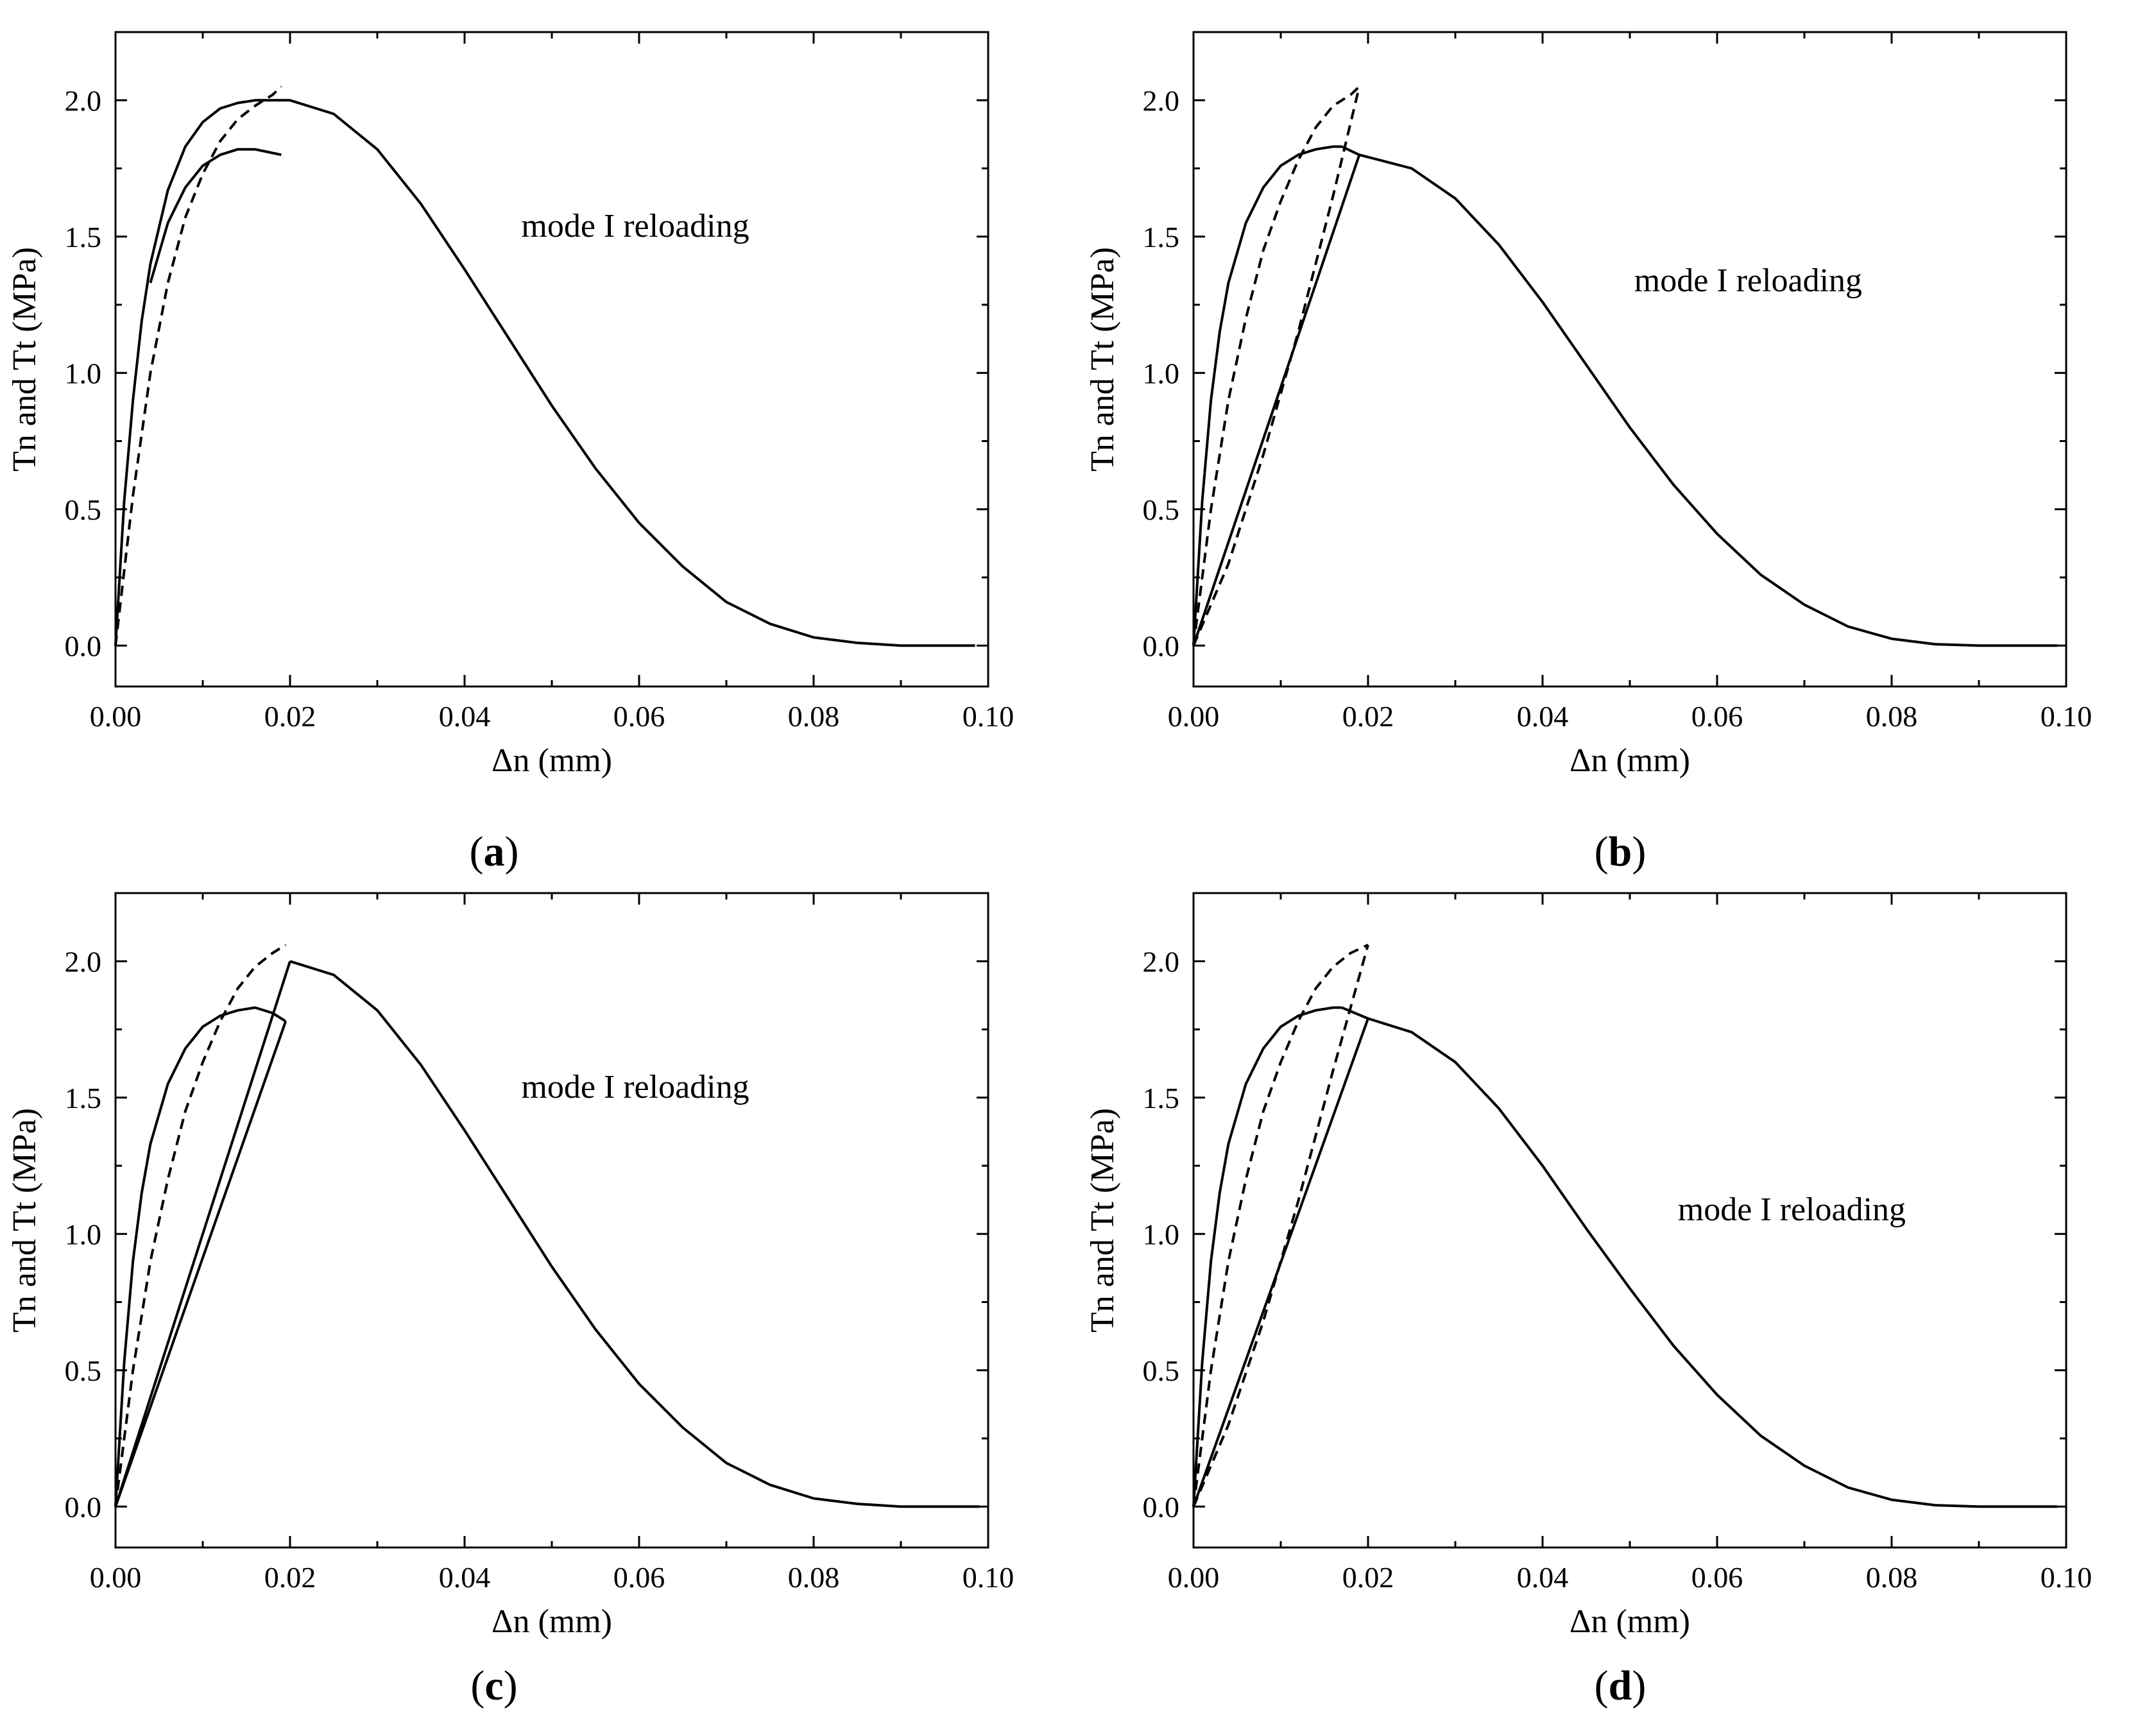 The height and width of the screenshot is (1722, 2156). What do you see at coordinates (545, 373) in the screenshot?
I see `series-main-curve` at bounding box center [545, 373].